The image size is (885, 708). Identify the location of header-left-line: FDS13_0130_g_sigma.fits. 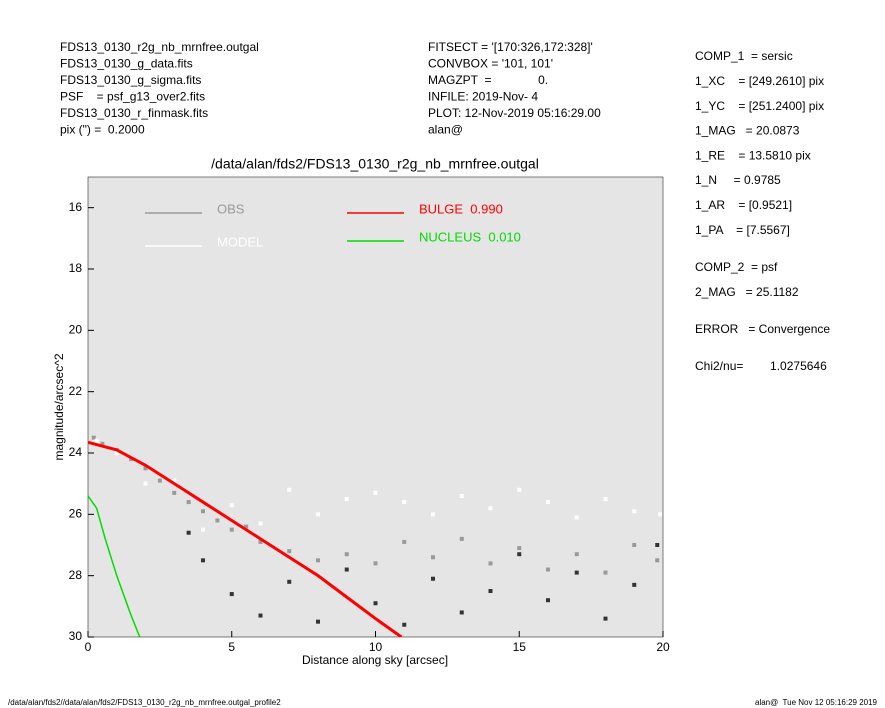
(130, 80).